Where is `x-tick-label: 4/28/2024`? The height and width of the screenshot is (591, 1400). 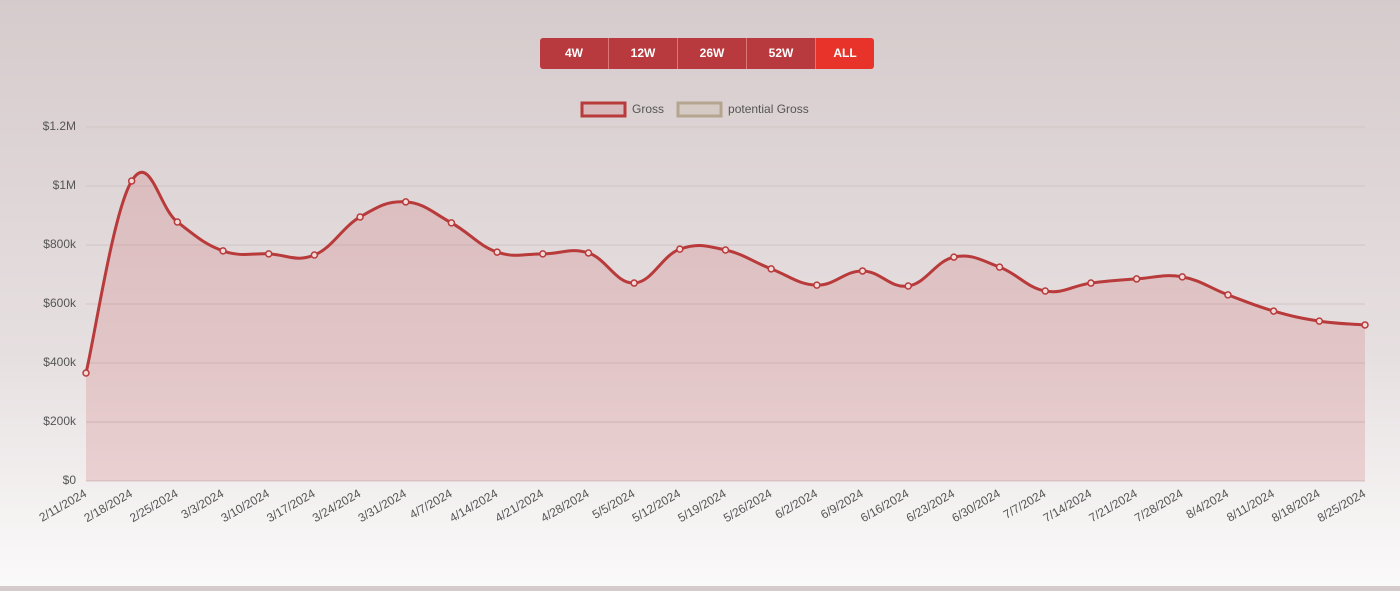
x-tick-label: 4/28/2024 is located at coordinates (565, 505).